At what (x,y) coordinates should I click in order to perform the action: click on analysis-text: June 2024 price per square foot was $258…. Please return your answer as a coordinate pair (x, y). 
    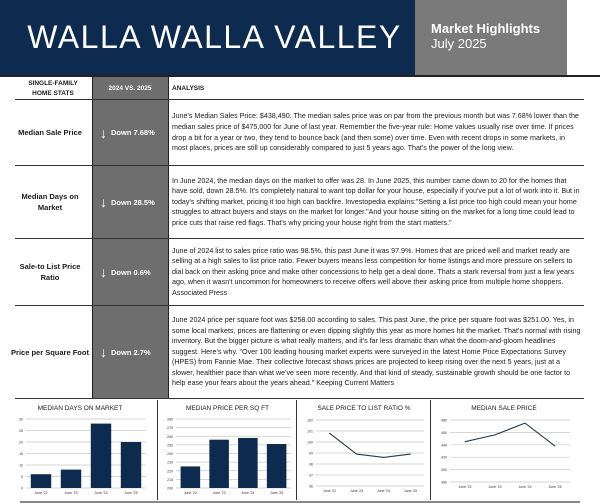
    Looking at the image, I should click on (377, 352).